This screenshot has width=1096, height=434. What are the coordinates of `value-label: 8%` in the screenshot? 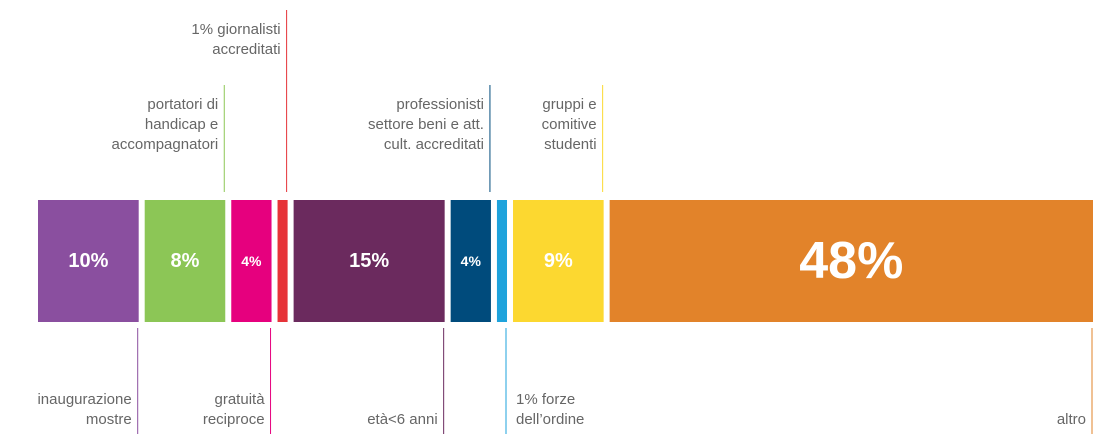 It's located at (185, 260).